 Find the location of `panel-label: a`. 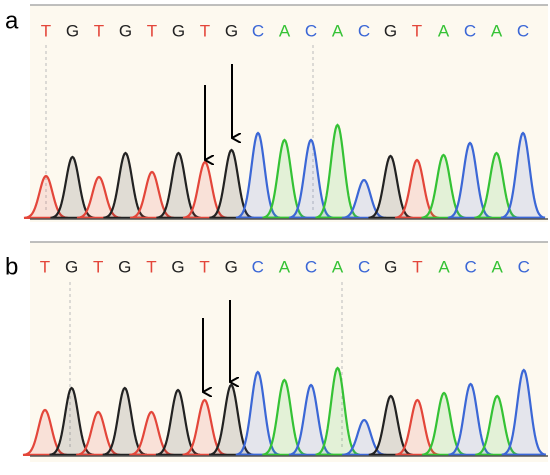

panel-label: a is located at coordinates (12, 20).